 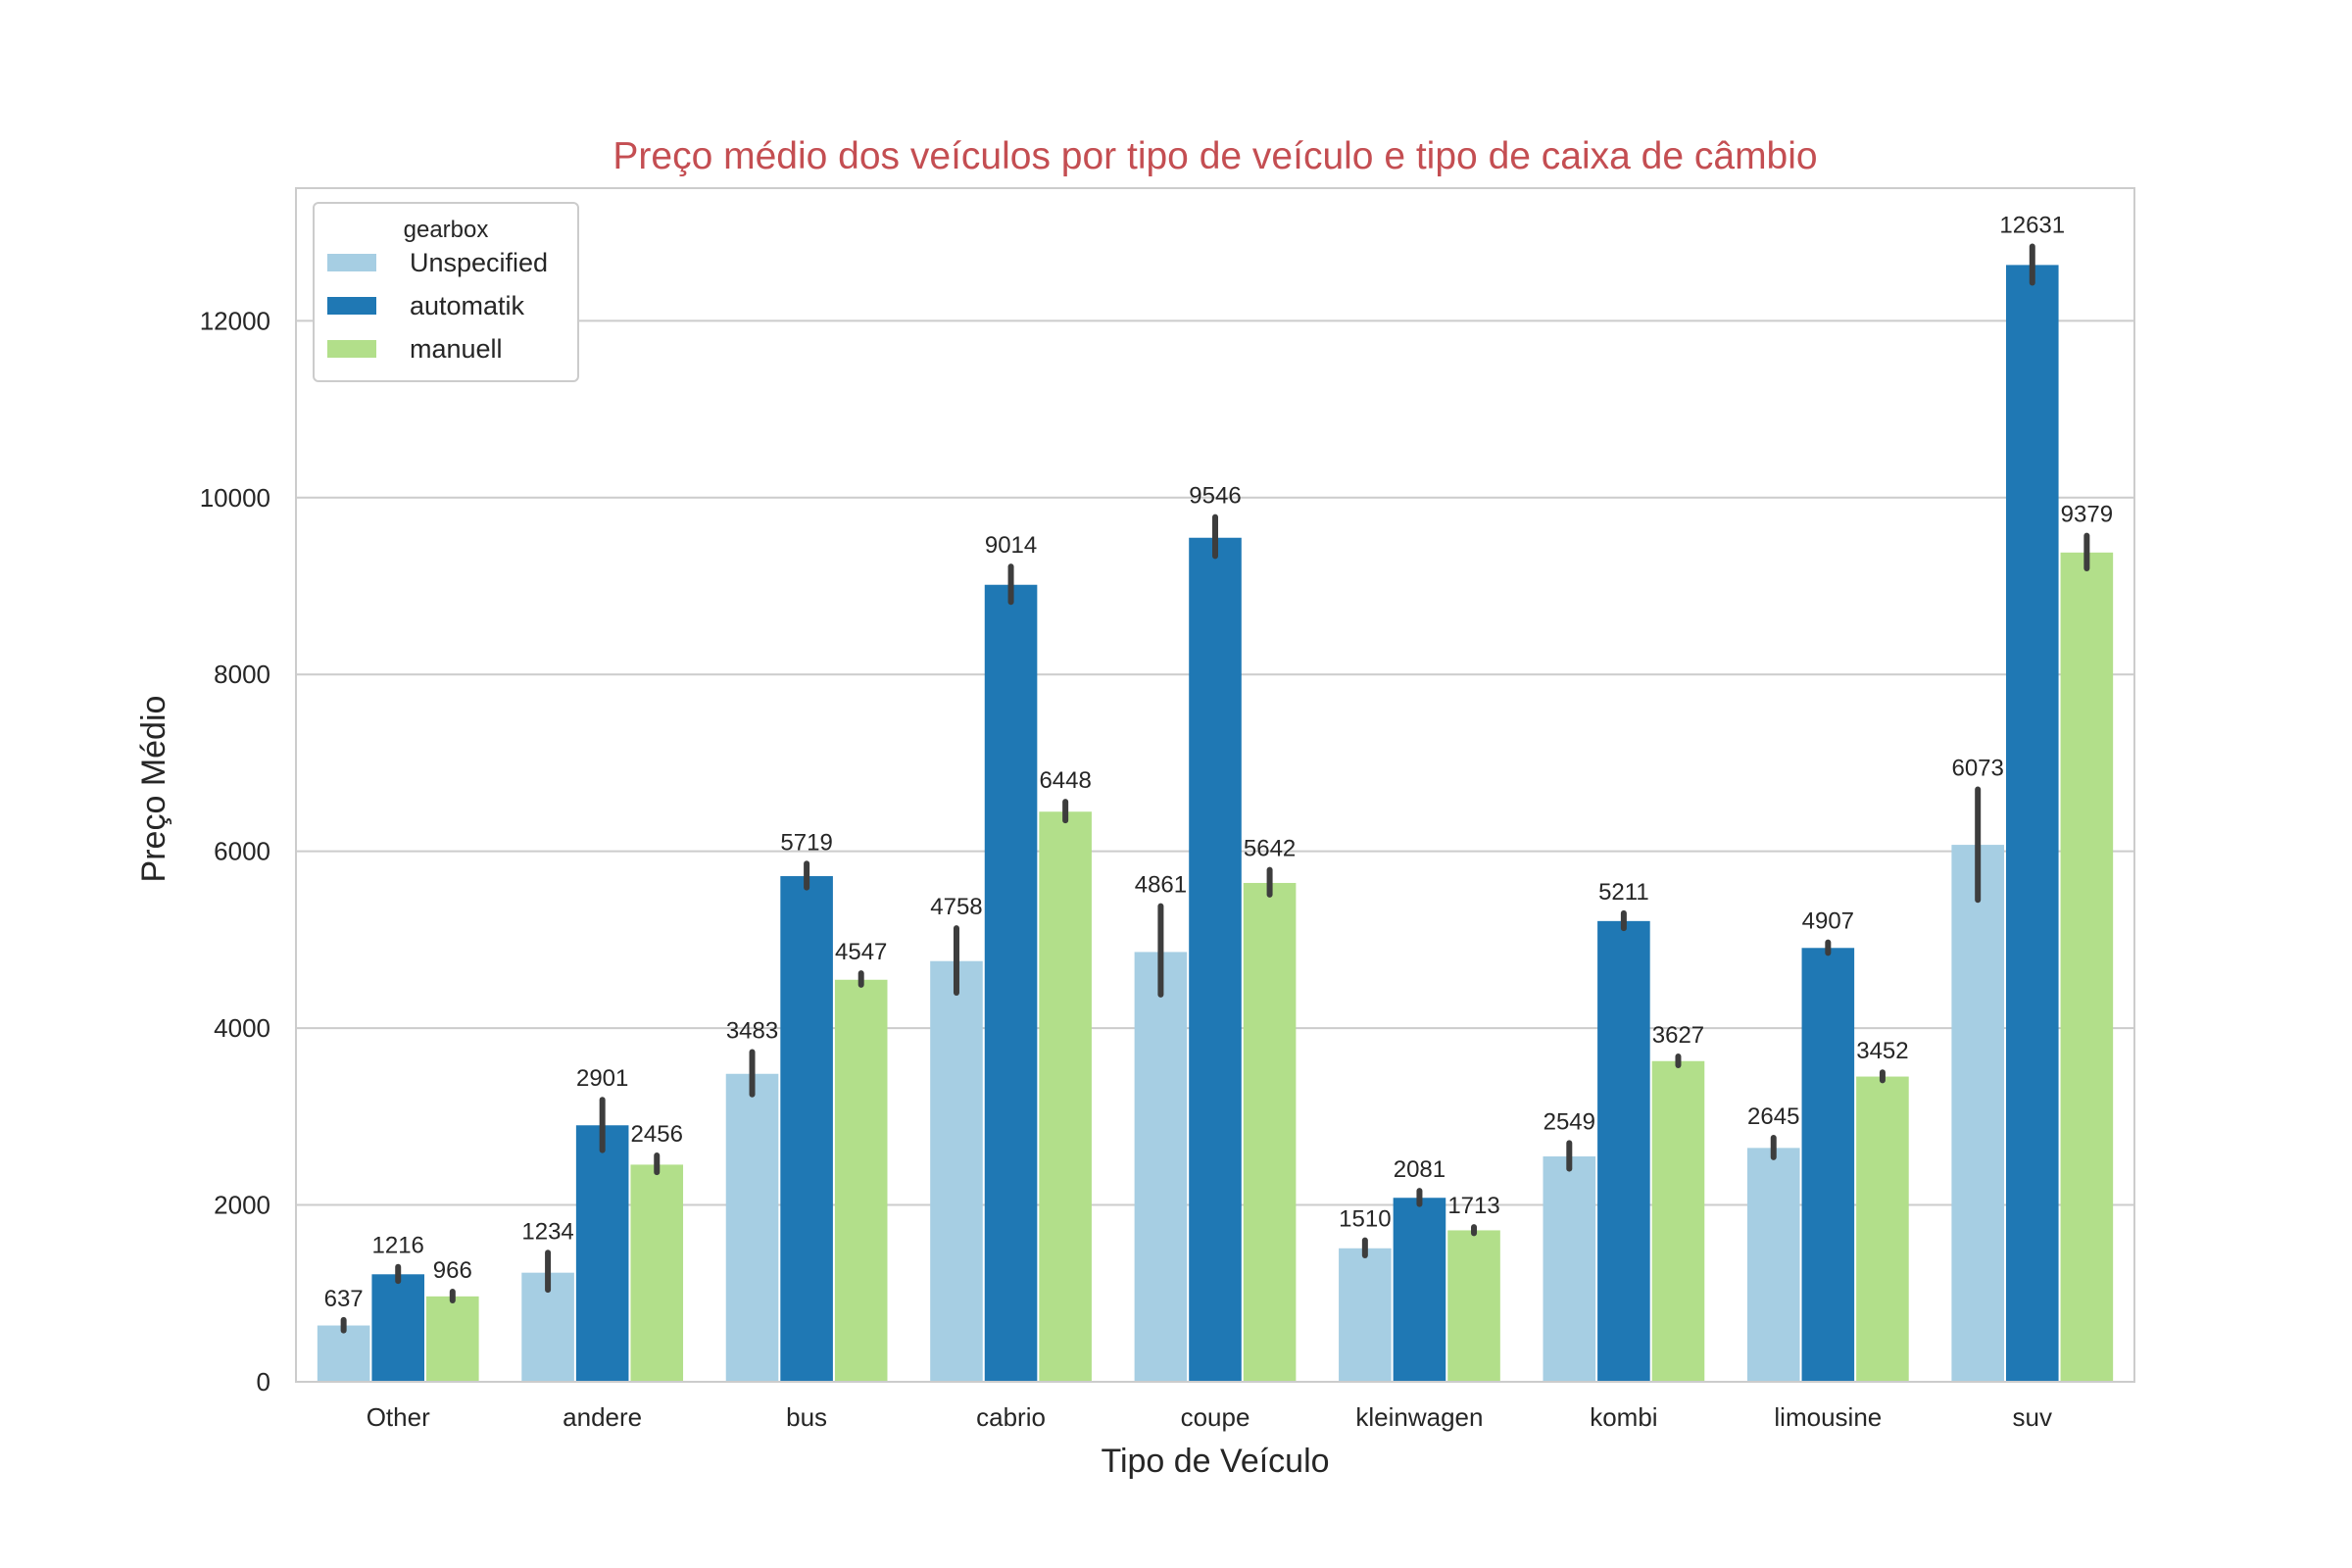 I want to click on bar-automatik-cabrio, so click(x=1011, y=983).